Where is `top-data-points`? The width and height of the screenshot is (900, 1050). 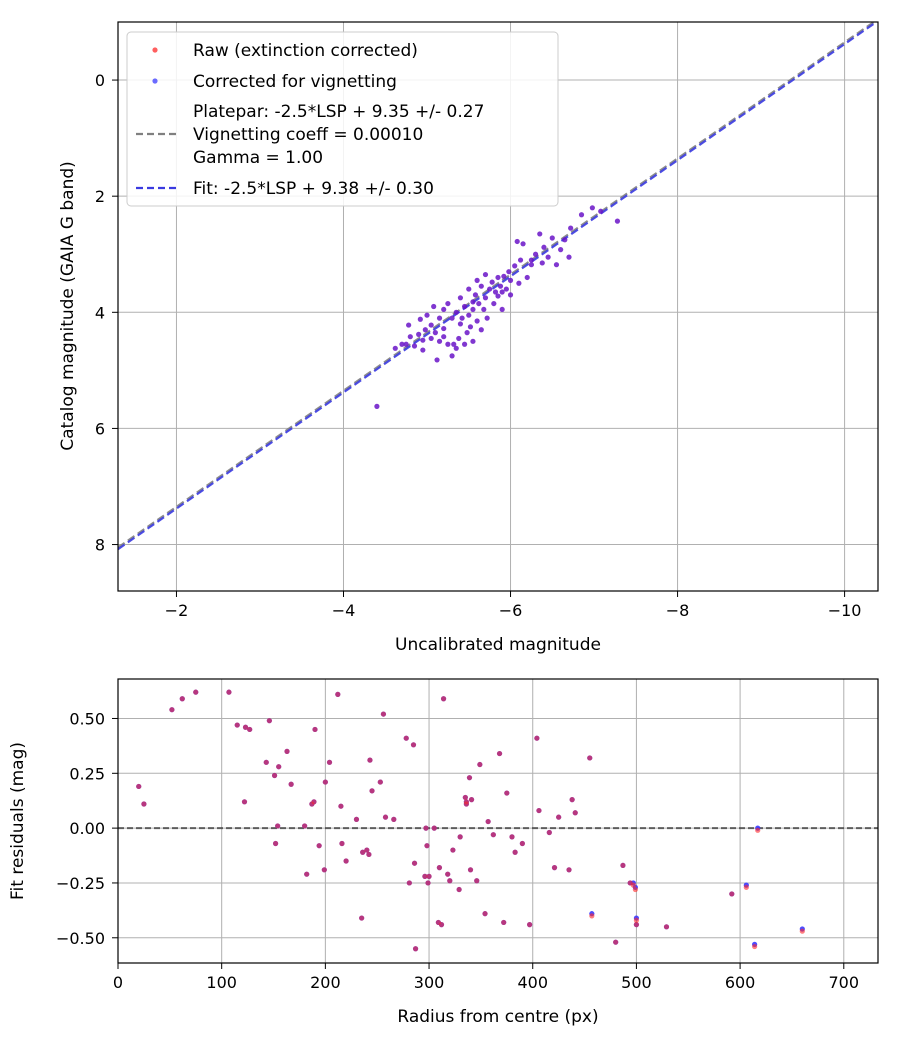
top-data-points is located at coordinates (497, 307).